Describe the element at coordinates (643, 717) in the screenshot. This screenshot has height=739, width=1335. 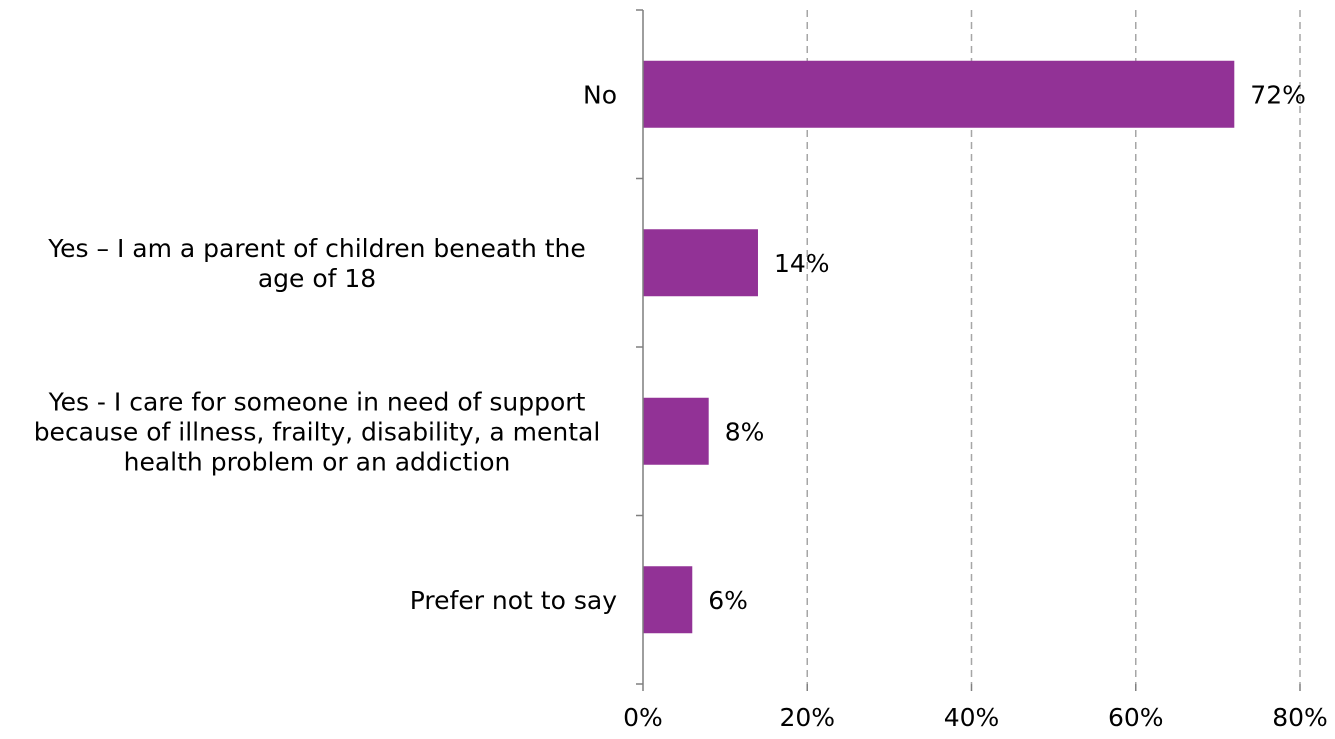
I see `x-tick-label-0: 0%` at that location.